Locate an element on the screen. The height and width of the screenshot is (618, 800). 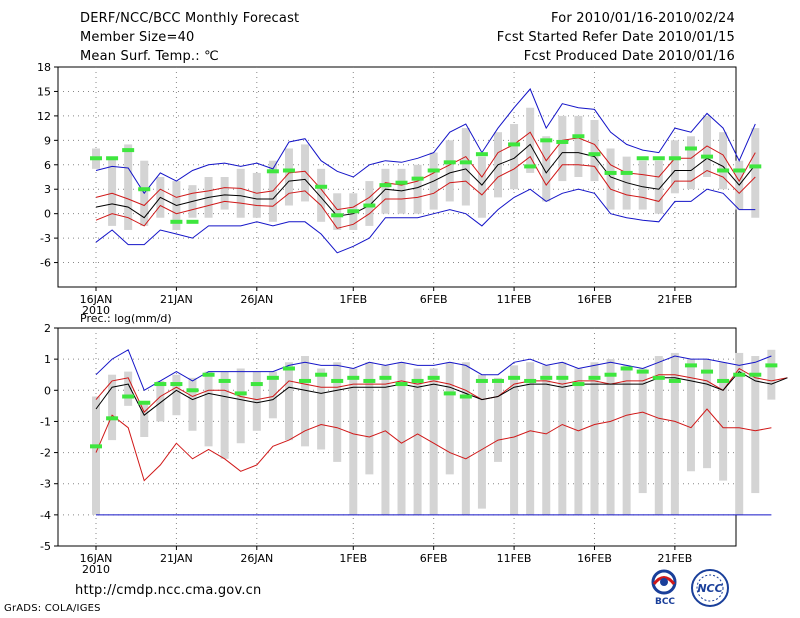
precipitation-series-ensemble-max is located at coordinates (433, 370).